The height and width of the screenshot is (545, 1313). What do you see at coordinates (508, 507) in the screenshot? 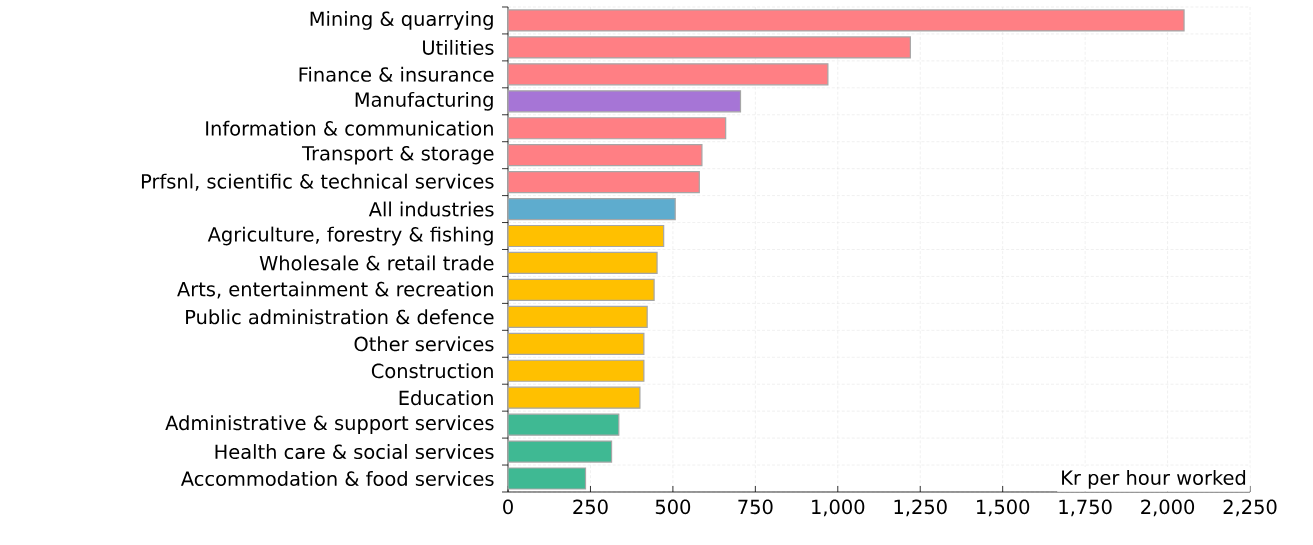
I see `x-tick-label: 0` at bounding box center [508, 507].